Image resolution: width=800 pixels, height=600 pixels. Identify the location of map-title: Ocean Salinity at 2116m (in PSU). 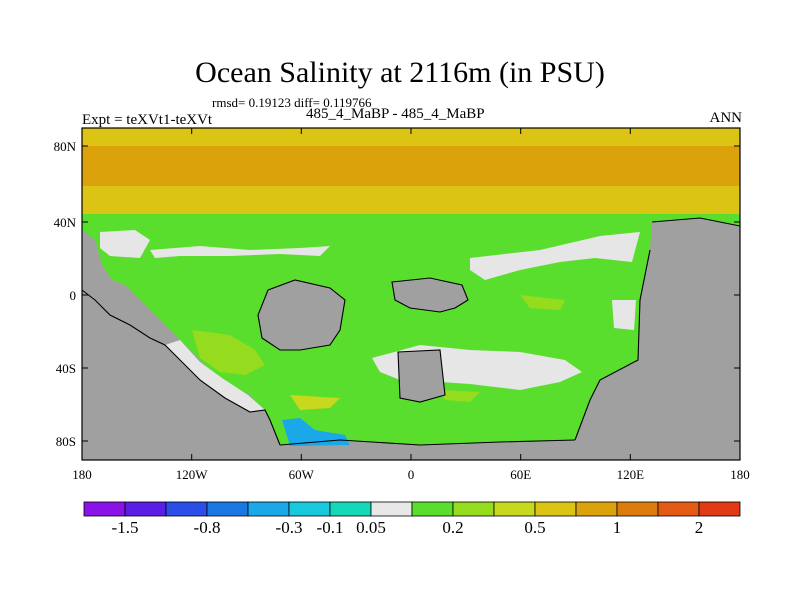
(400, 72).